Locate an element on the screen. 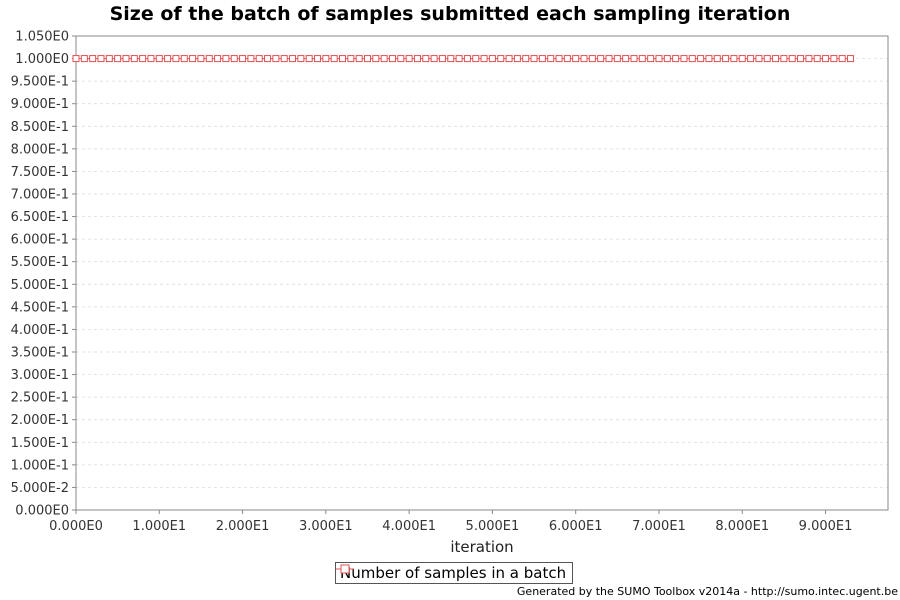 Image resolution: width=900 pixels, height=600 pixels. y-tick-label: 3.500E-1 is located at coordinates (40, 353).